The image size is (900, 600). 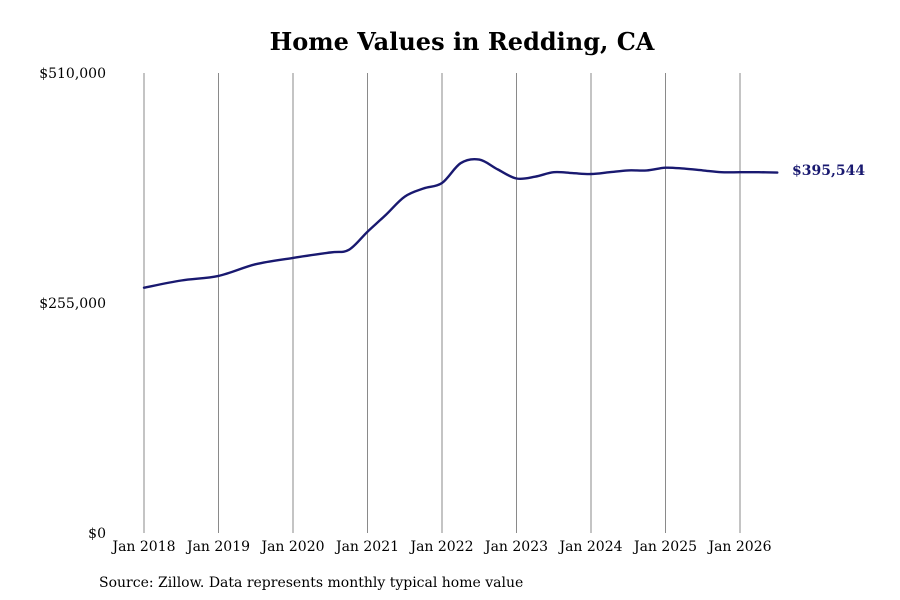 What do you see at coordinates (142, 547) in the screenshot?
I see `x-tick-label: Jan 2018` at bounding box center [142, 547].